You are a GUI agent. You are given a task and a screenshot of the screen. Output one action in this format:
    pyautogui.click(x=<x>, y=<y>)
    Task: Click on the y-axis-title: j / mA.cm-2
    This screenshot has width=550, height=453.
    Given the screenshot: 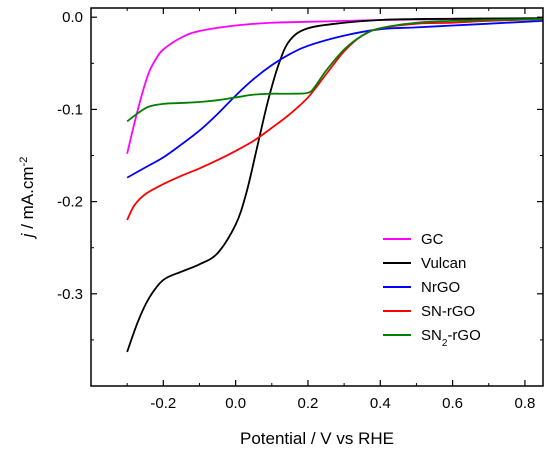 What is the action you would take?
    pyautogui.click(x=27, y=198)
    